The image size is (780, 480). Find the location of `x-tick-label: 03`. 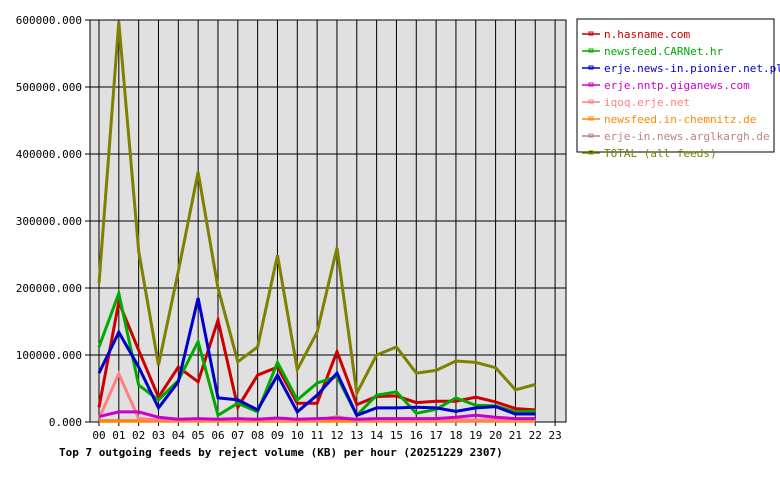

x-tick-label: 03 is located at coordinates (158, 435).